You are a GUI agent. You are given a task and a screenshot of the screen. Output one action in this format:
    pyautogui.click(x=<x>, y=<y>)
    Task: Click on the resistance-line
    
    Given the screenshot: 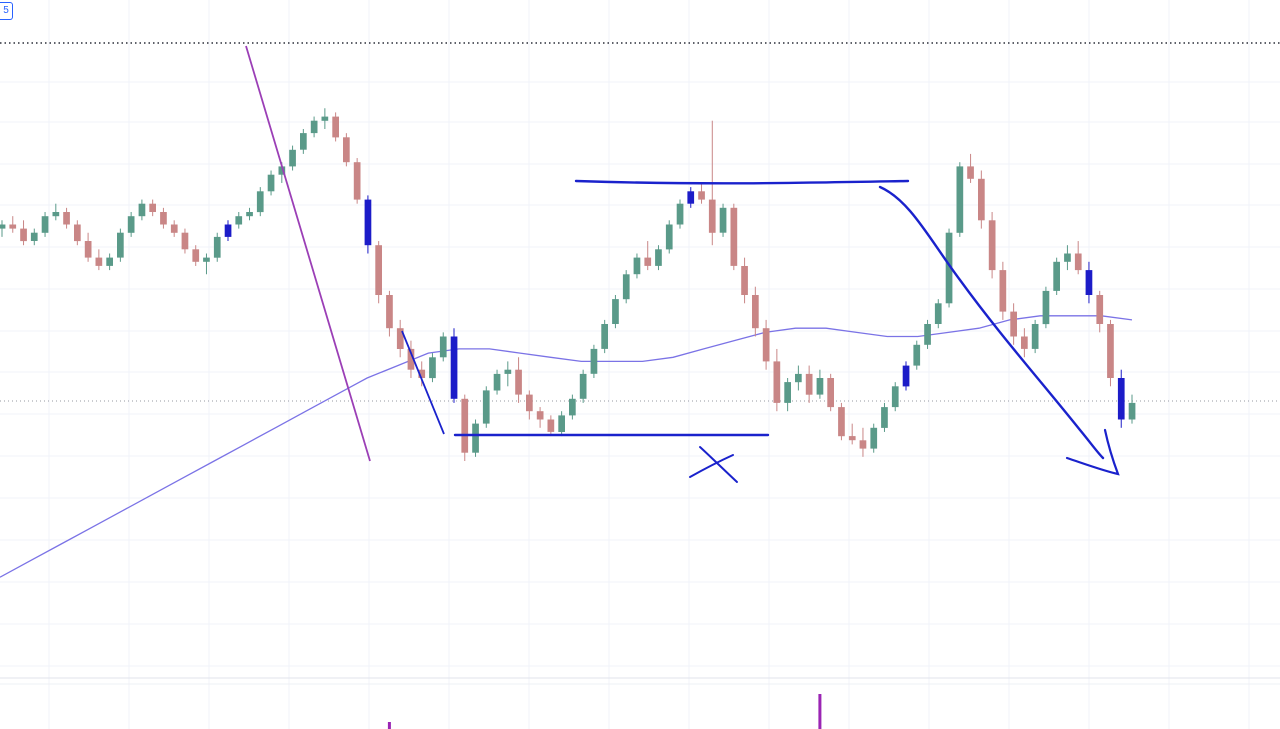 What is the action you would take?
    pyautogui.click(x=742, y=182)
    